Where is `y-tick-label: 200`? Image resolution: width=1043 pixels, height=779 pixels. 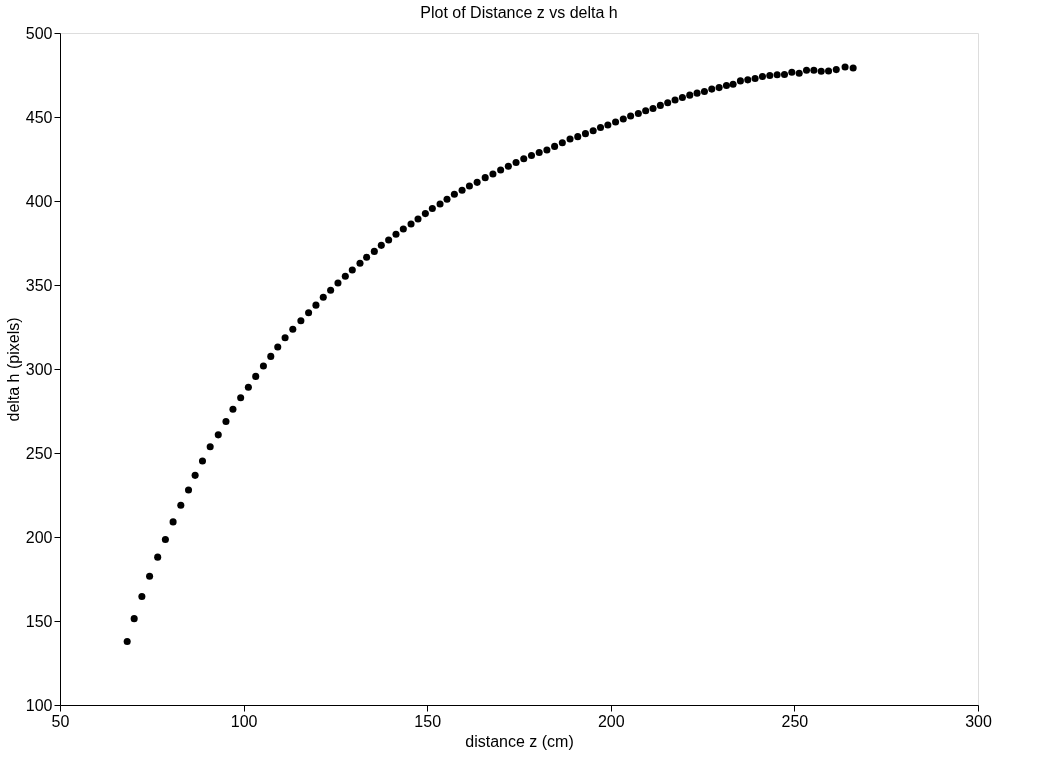 y-tick-label: 200 is located at coordinates (39, 537).